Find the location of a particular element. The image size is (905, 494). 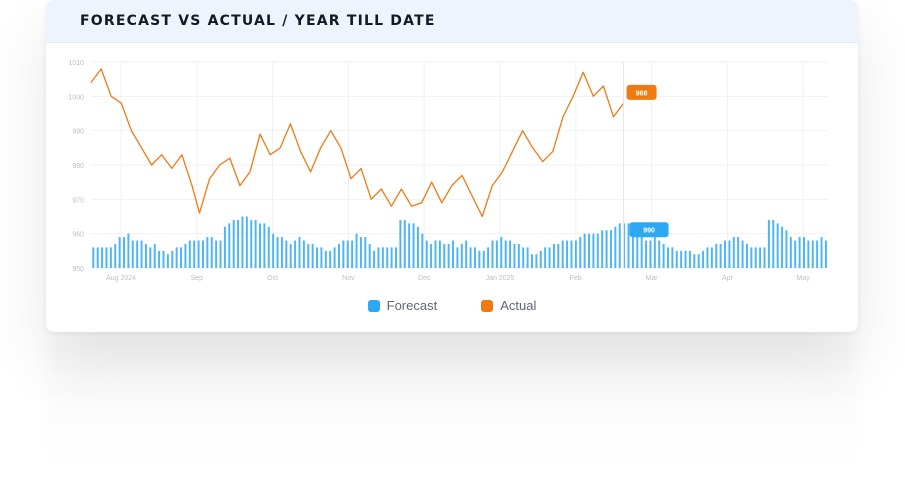

legend-item-forecast: Forecast is located at coordinates (402, 305).